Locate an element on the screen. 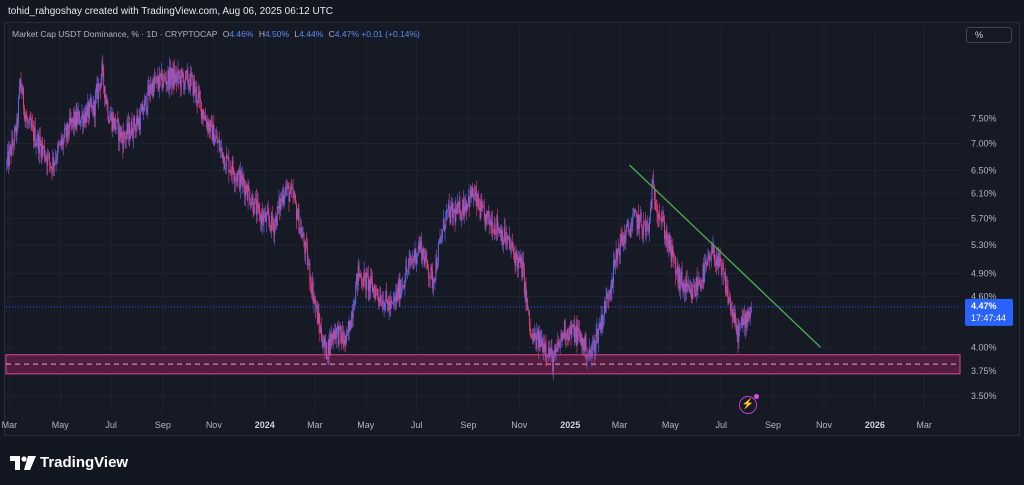 Image resolution: width=1024 pixels, height=485 pixels. legend-high-label: H is located at coordinates (261, 34).